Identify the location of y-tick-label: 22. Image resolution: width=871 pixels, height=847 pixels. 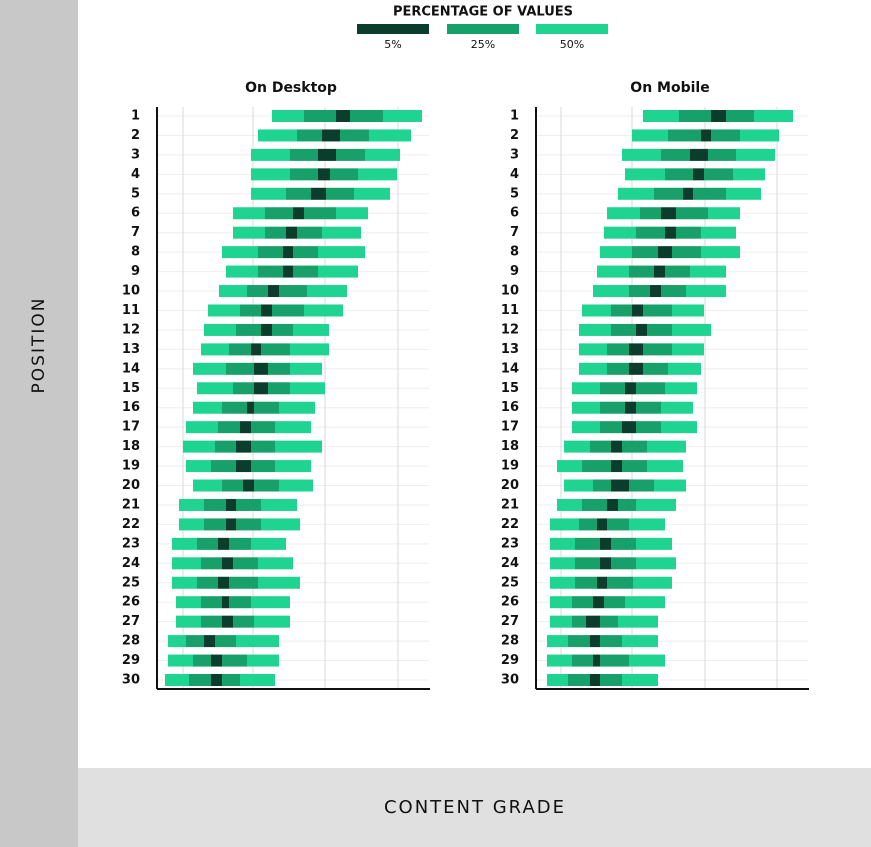
(510, 524).